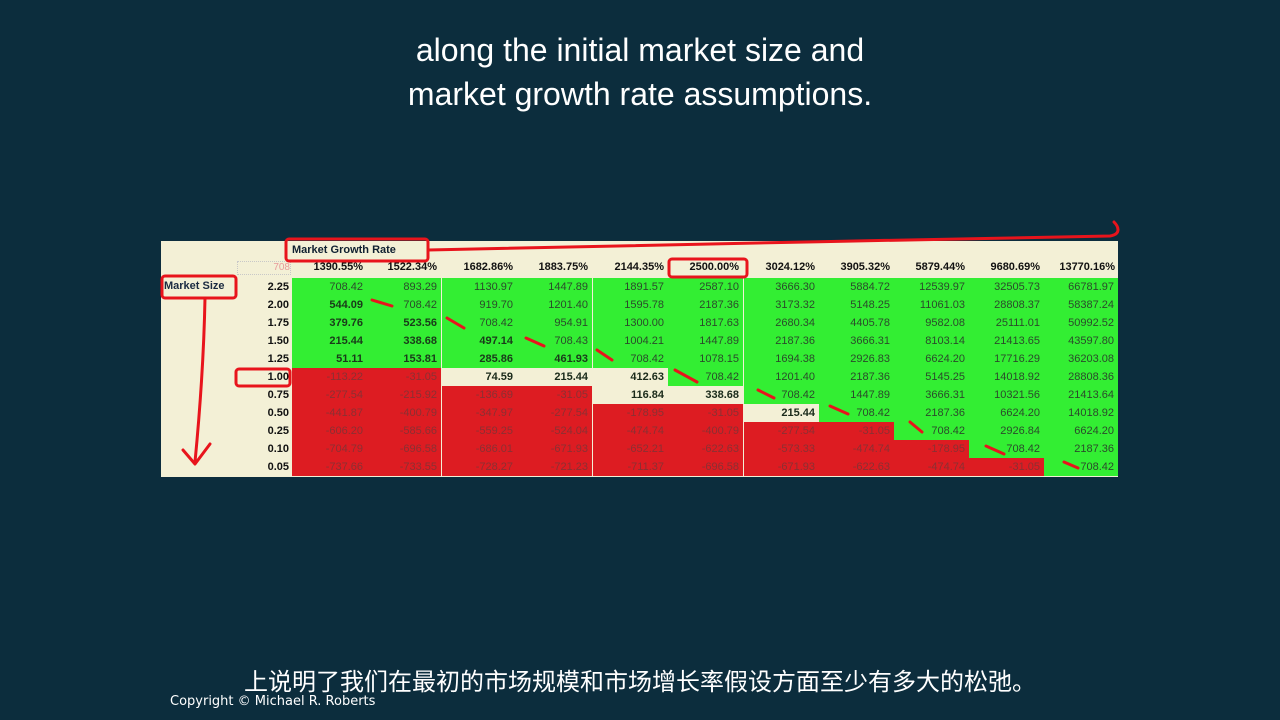  Describe the element at coordinates (329, 431) in the screenshot. I see `table-cell: -606.20` at that location.